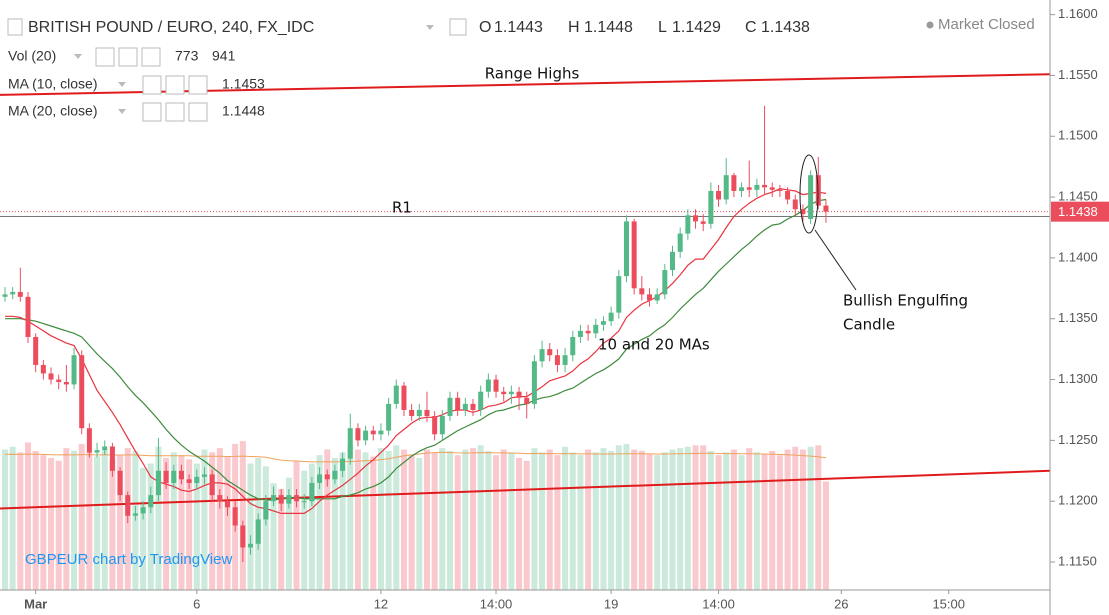 The image size is (1109, 615). What do you see at coordinates (841, 603) in the screenshot?
I see `x-tick-label: 26` at bounding box center [841, 603].